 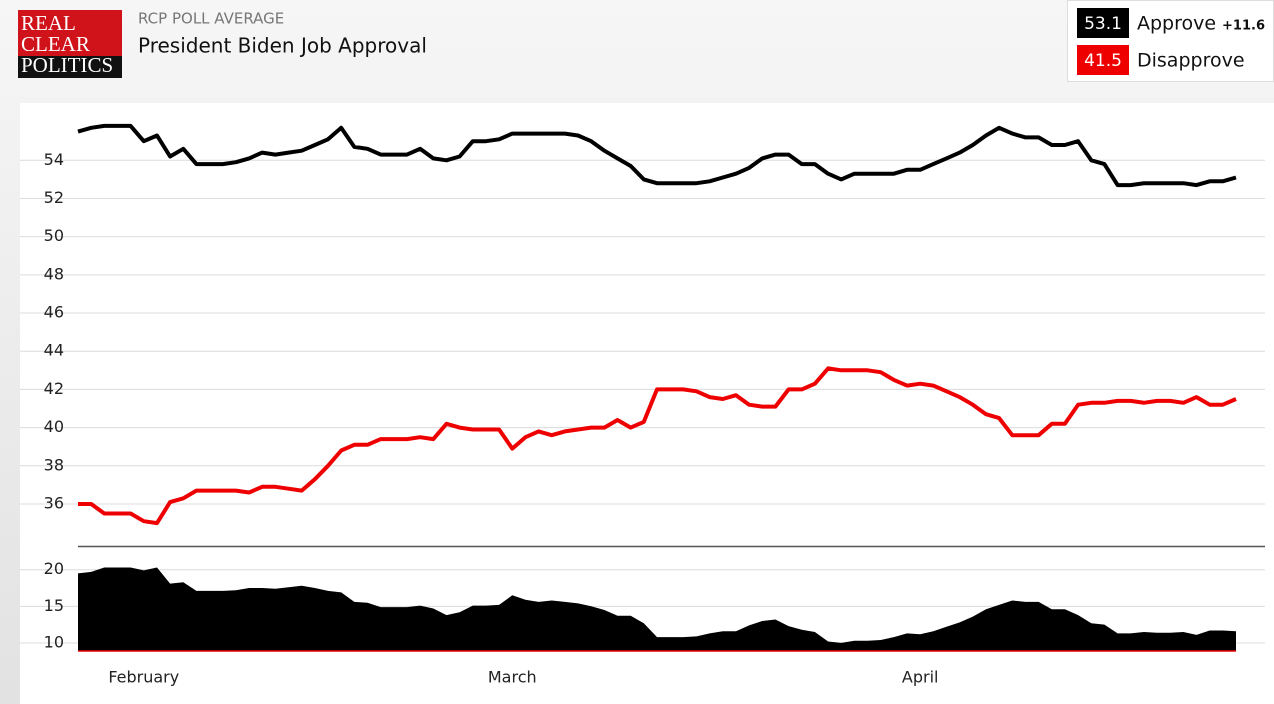 What do you see at coordinates (54, 568) in the screenshot?
I see `y-tick-label: 20` at bounding box center [54, 568].